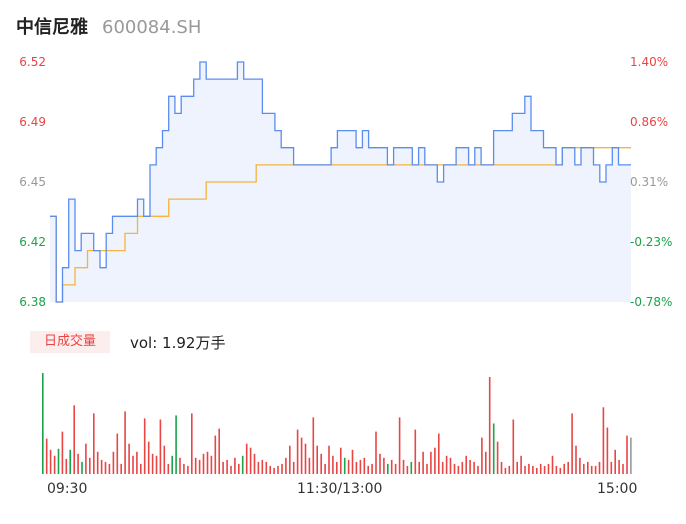 This screenshot has width=686, height=524. What do you see at coordinates (32, 182) in the screenshot?
I see `y-left-tick: 6.45` at bounding box center [32, 182].